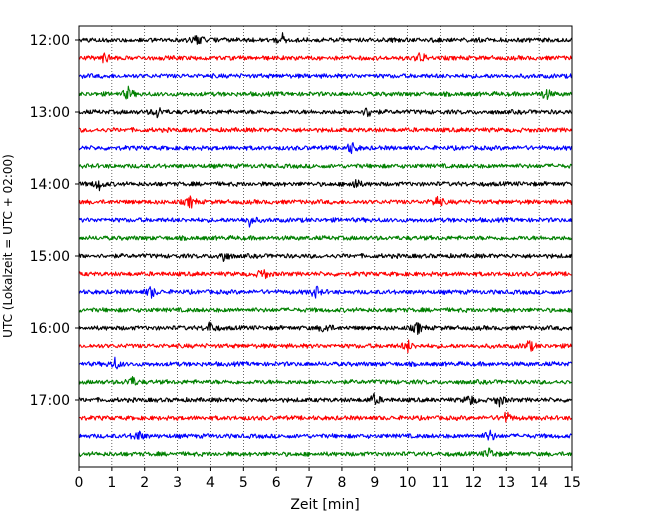 The width and height of the screenshot is (650, 520). Describe the element at coordinates (79, 483) in the screenshot. I see `x-tick-label: 0` at that location.